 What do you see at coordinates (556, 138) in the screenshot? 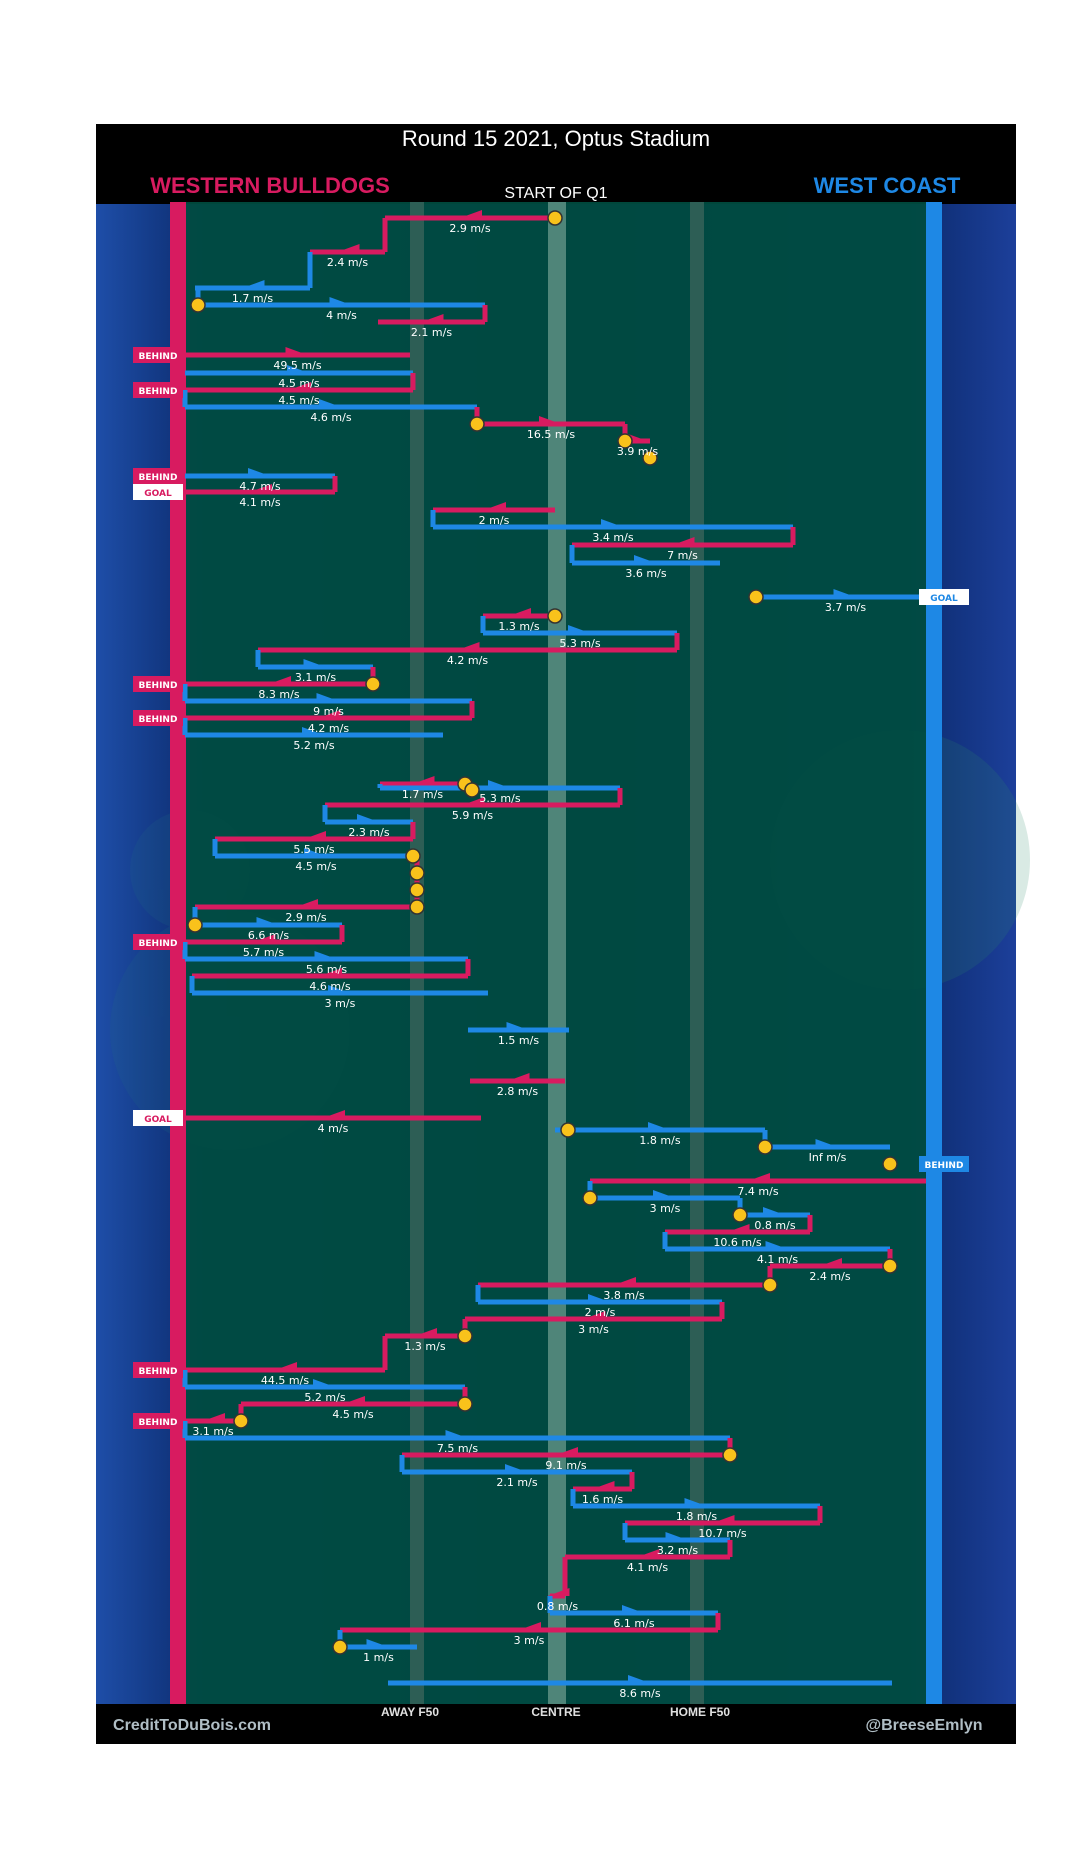
I see `chart-title: Round 15 2021, Optus Stadium` at bounding box center [556, 138].